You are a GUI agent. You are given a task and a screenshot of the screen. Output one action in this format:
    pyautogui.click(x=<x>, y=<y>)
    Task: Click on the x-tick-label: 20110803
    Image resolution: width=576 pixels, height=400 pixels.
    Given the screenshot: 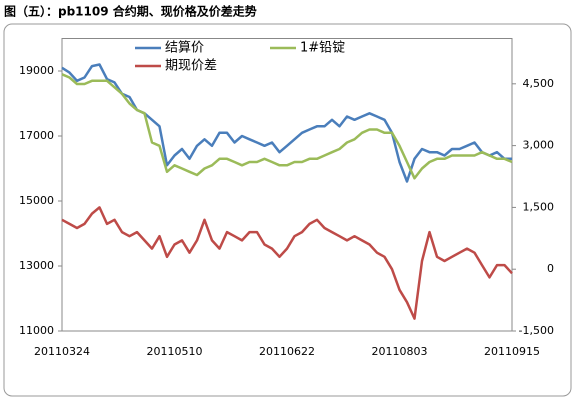 What is the action you would take?
    pyautogui.click(x=400, y=351)
    